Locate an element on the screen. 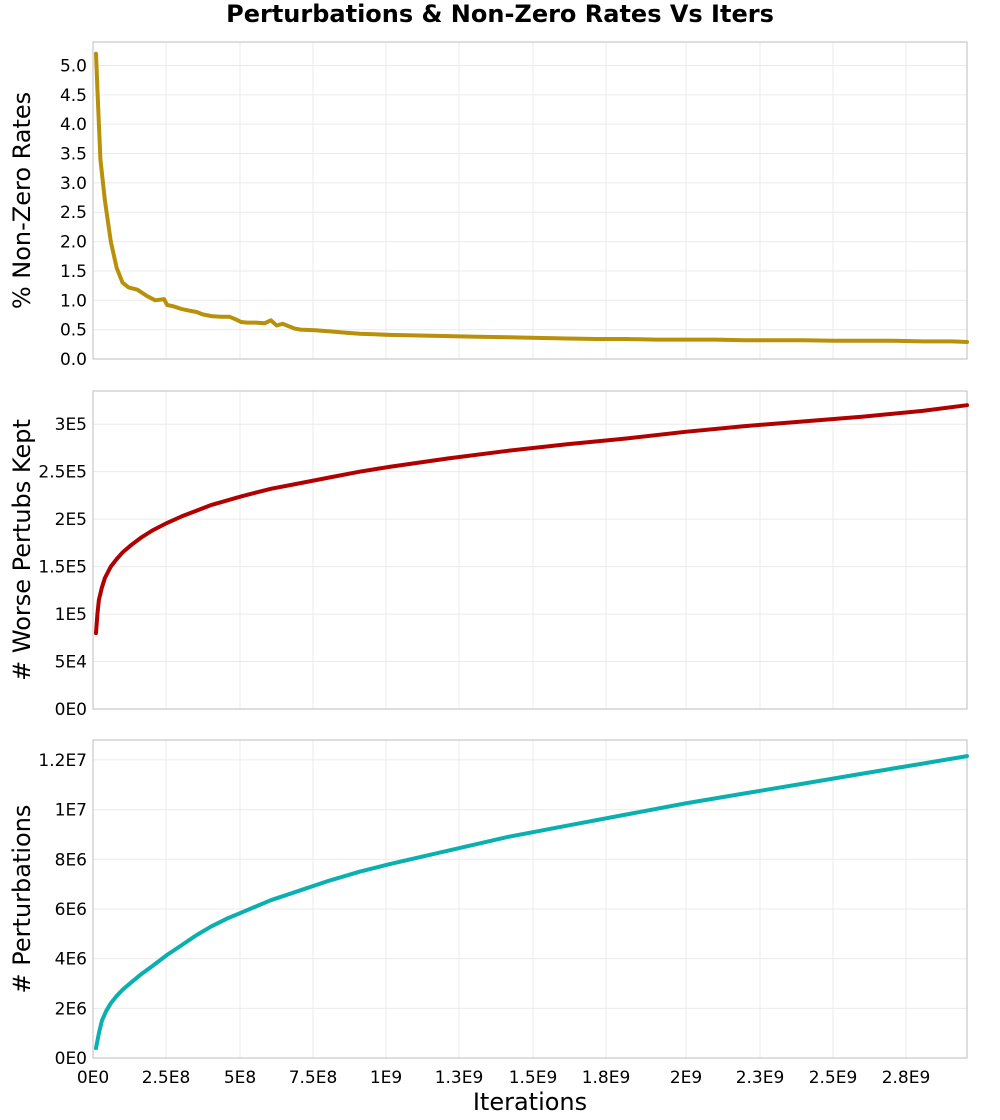  y-tick-label: 2.5E5 is located at coordinates (62, 473).